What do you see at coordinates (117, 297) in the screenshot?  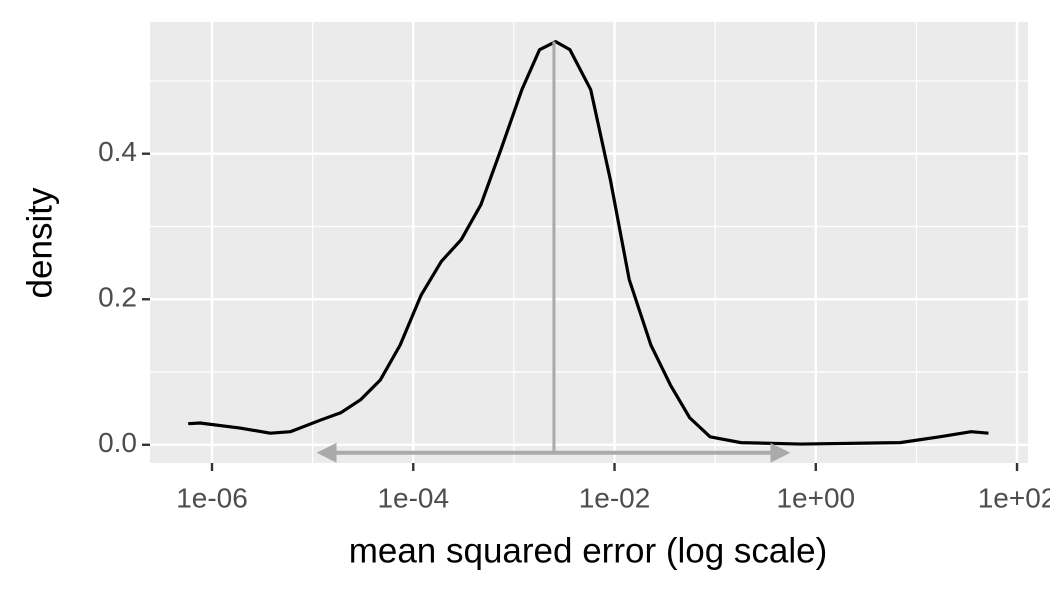 I see `y-tick-label: 0.2` at bounding box center [117, 297].